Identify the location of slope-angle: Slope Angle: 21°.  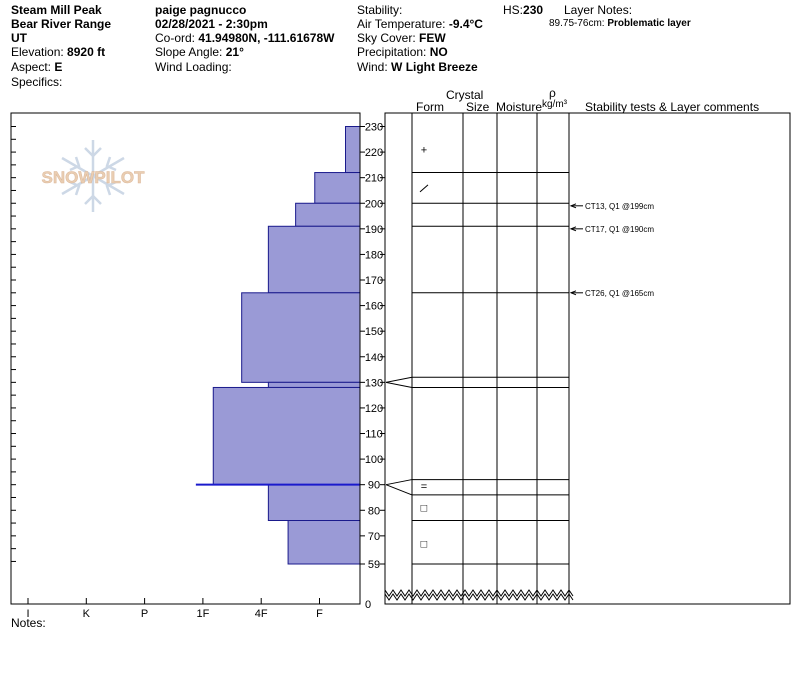
(199, 52).